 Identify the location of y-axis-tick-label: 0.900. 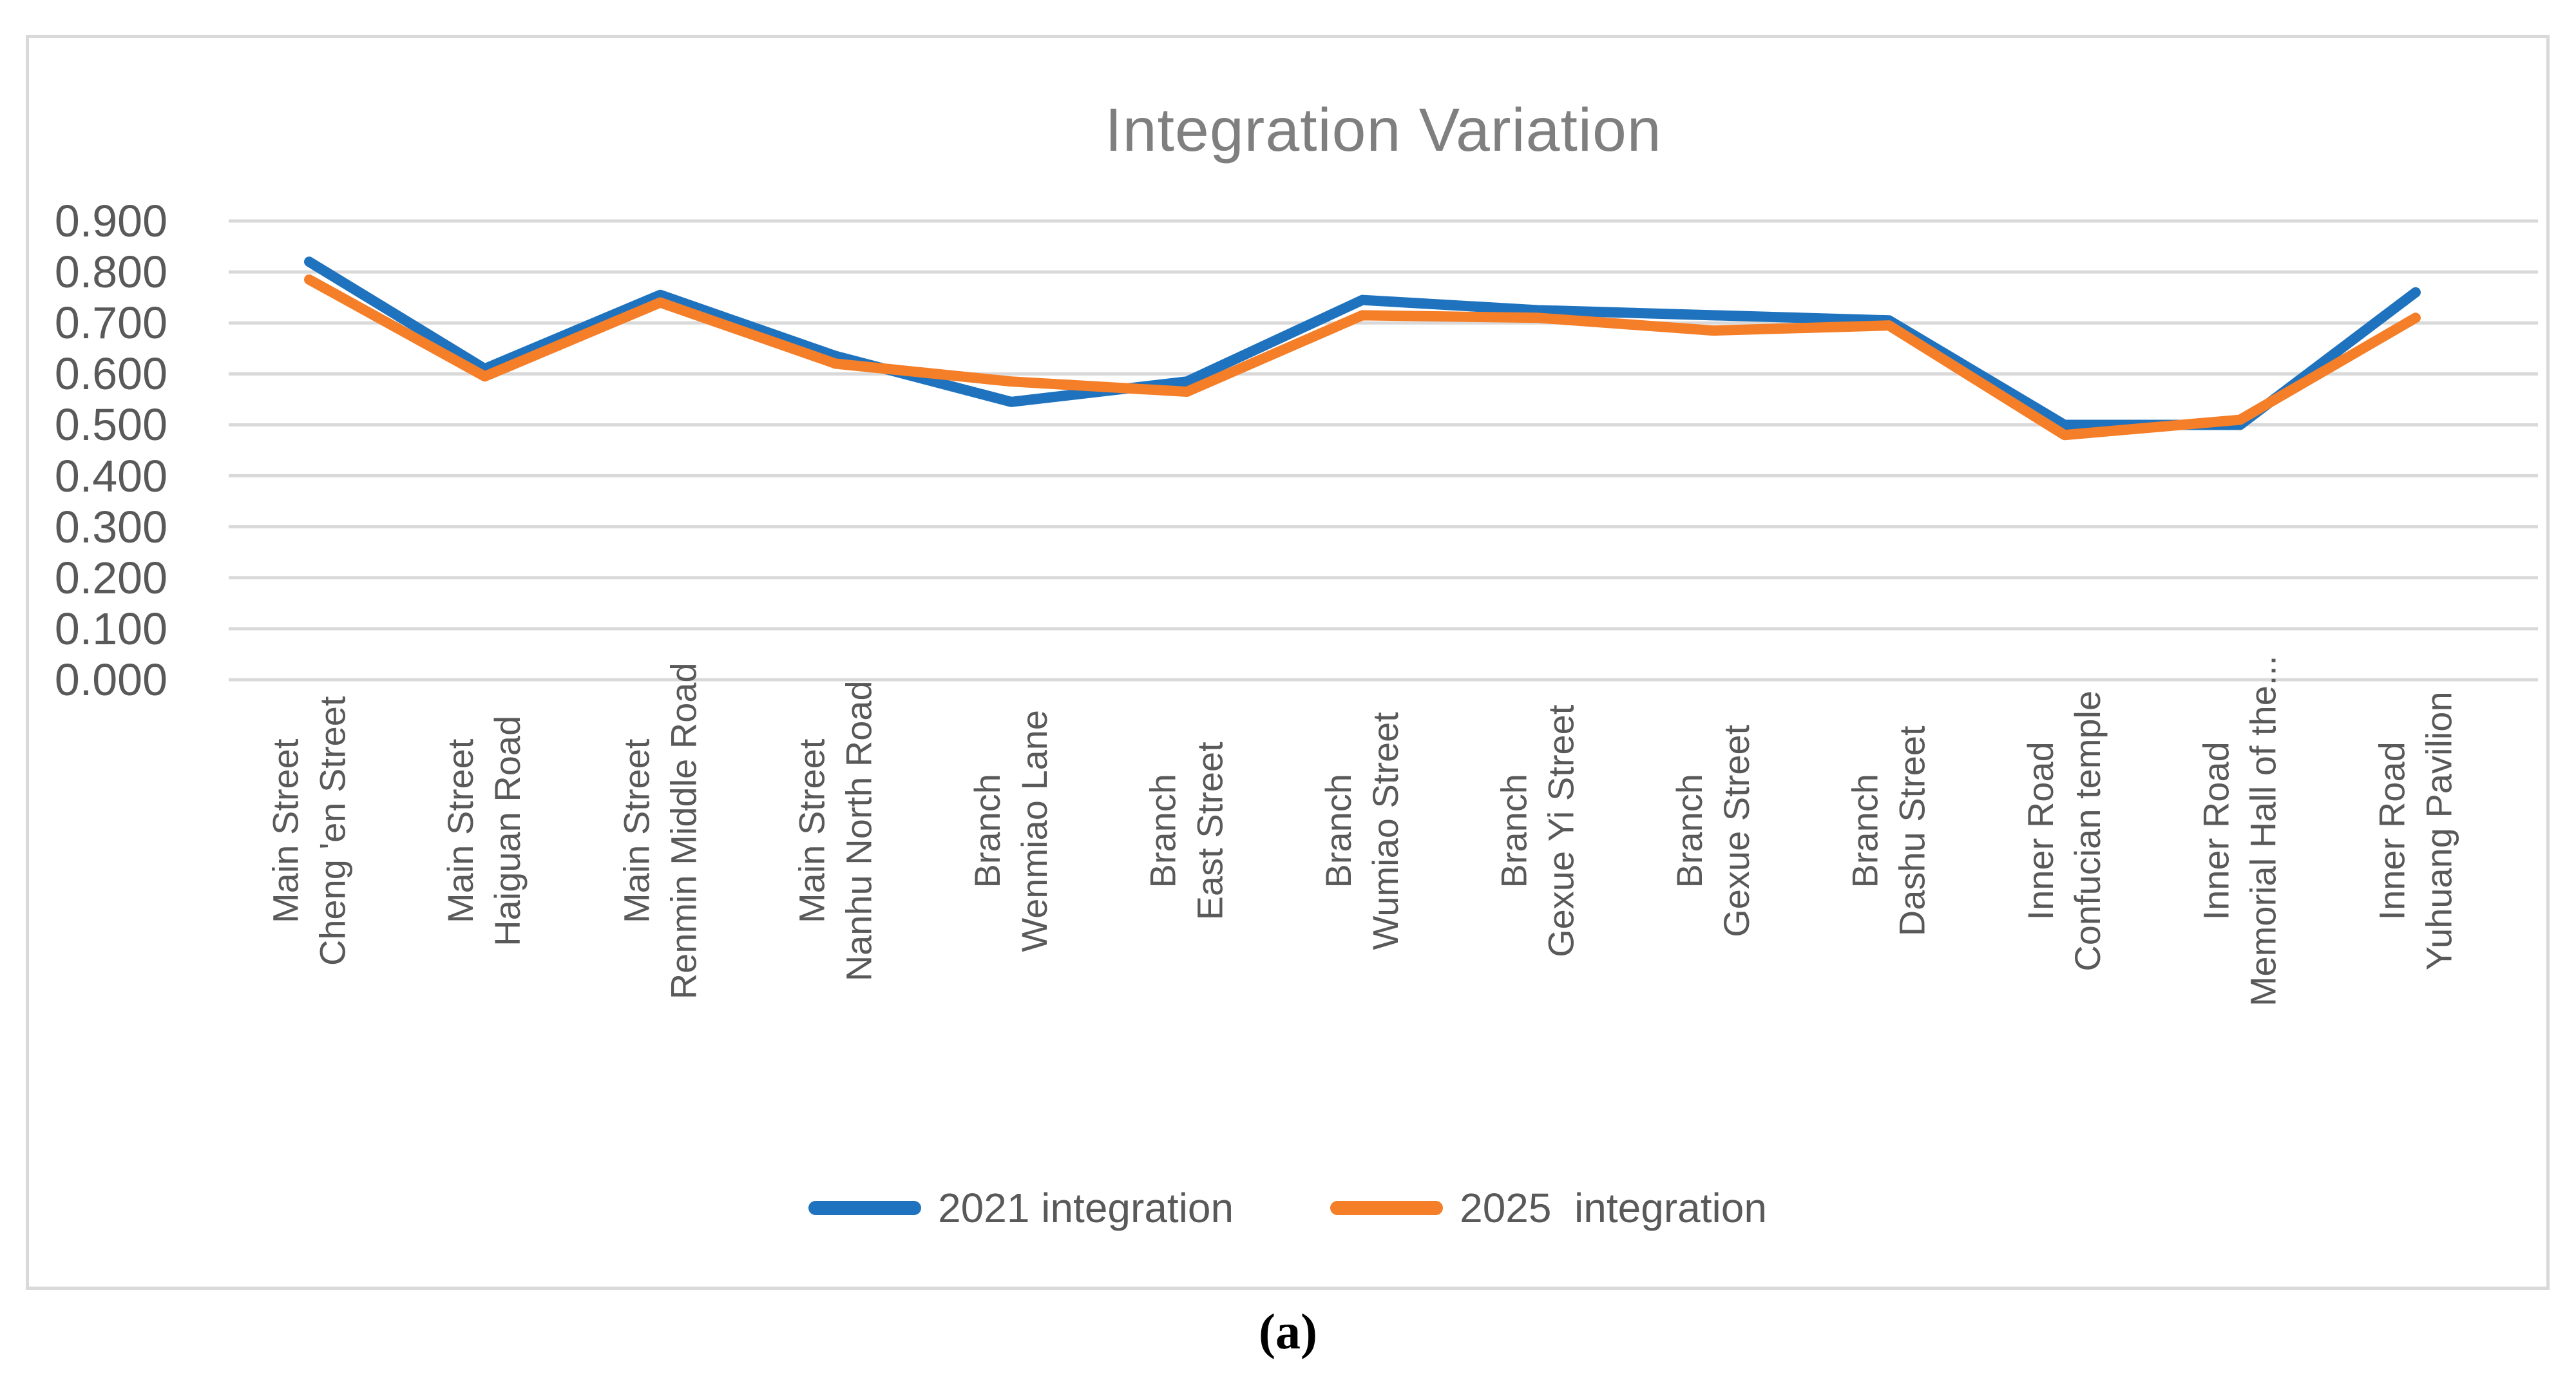
(111, 221).